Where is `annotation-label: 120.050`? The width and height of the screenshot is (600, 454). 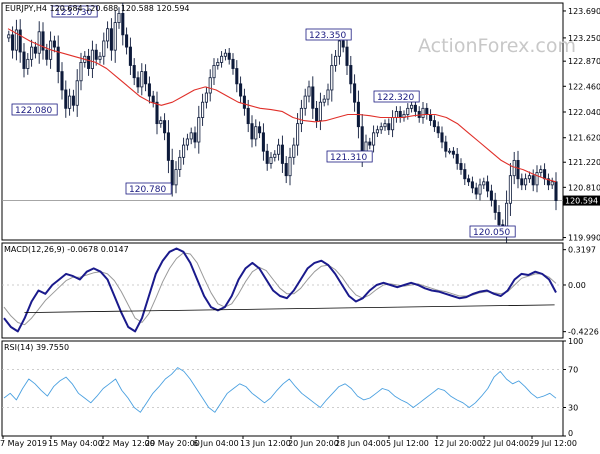
annotation-label: 120.050 is located at coordinates (491, 233).